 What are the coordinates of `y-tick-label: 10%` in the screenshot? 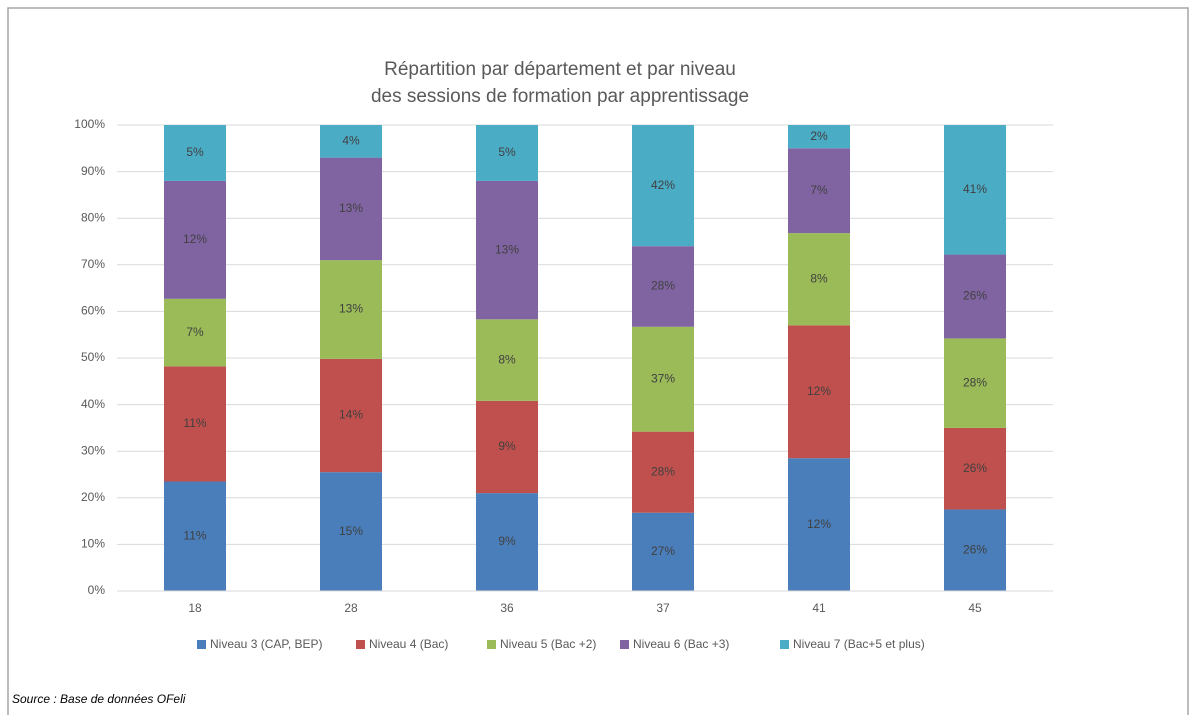 It's located at (93, 544).